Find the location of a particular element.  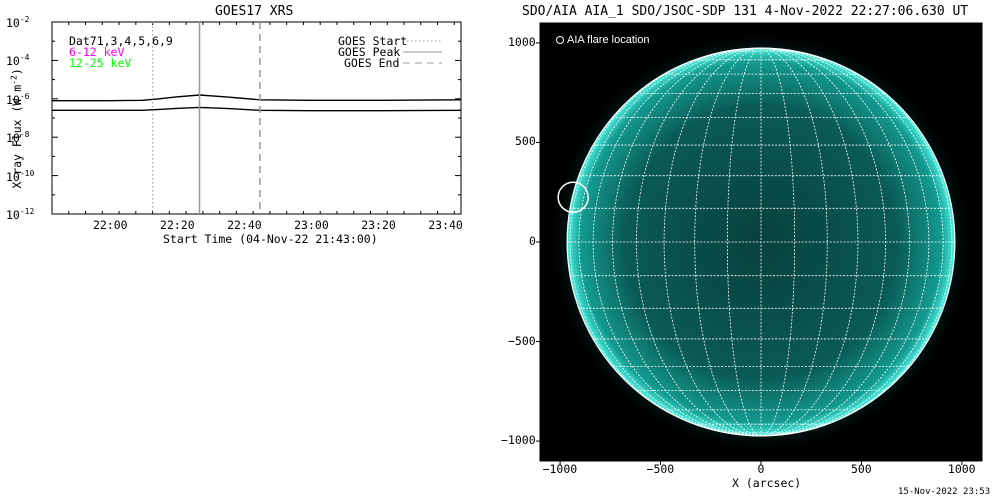

goes-xtick-label: 22:00 is located at coordinates (110, 225).